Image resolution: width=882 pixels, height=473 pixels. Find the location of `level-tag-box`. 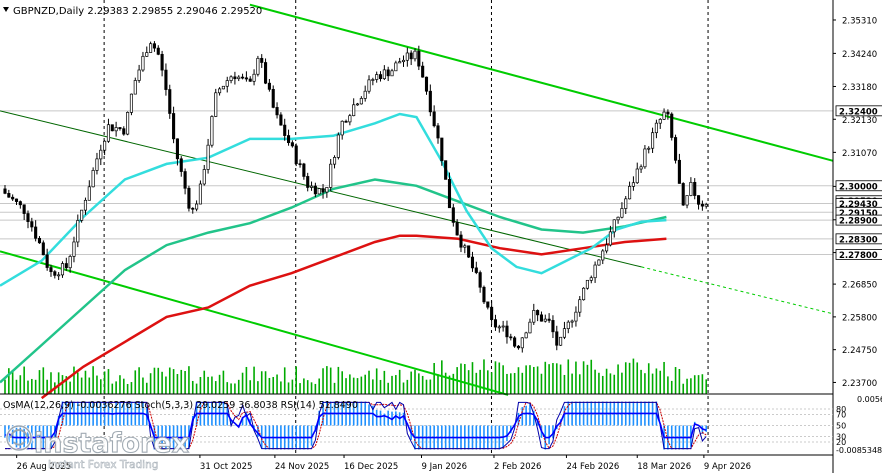

level-tag-box is located at coordinates (858, 186).